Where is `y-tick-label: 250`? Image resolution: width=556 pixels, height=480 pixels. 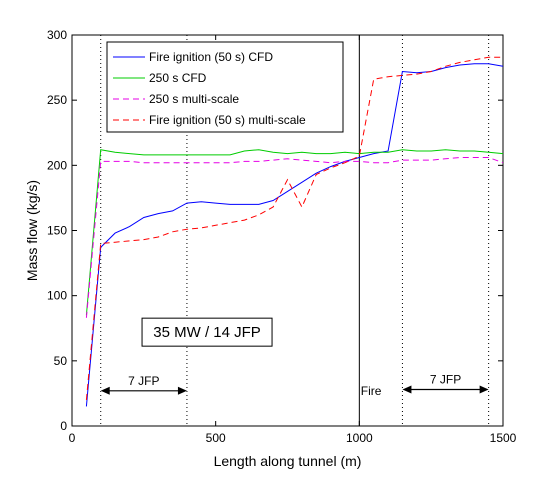
y-tick-label: 250 is located at coordinates (57, 100).